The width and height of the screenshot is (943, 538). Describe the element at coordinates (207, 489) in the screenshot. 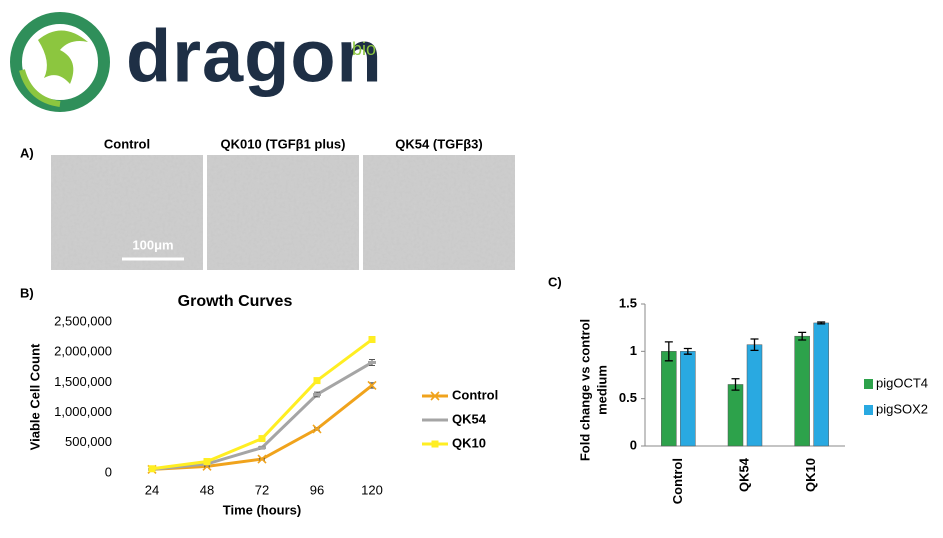

I see `x-tick-label: 48` at that location.